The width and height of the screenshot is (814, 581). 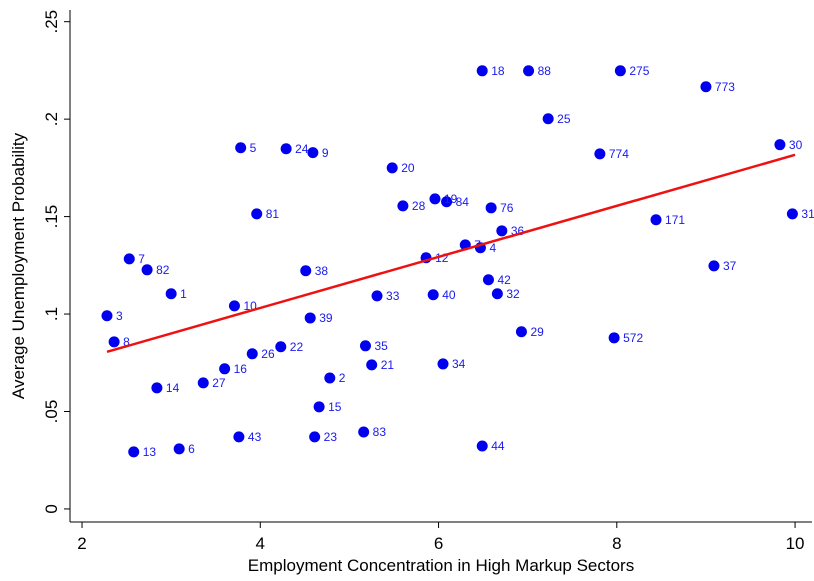 I want to click on point-label: 39, so click(x=326, y=318).